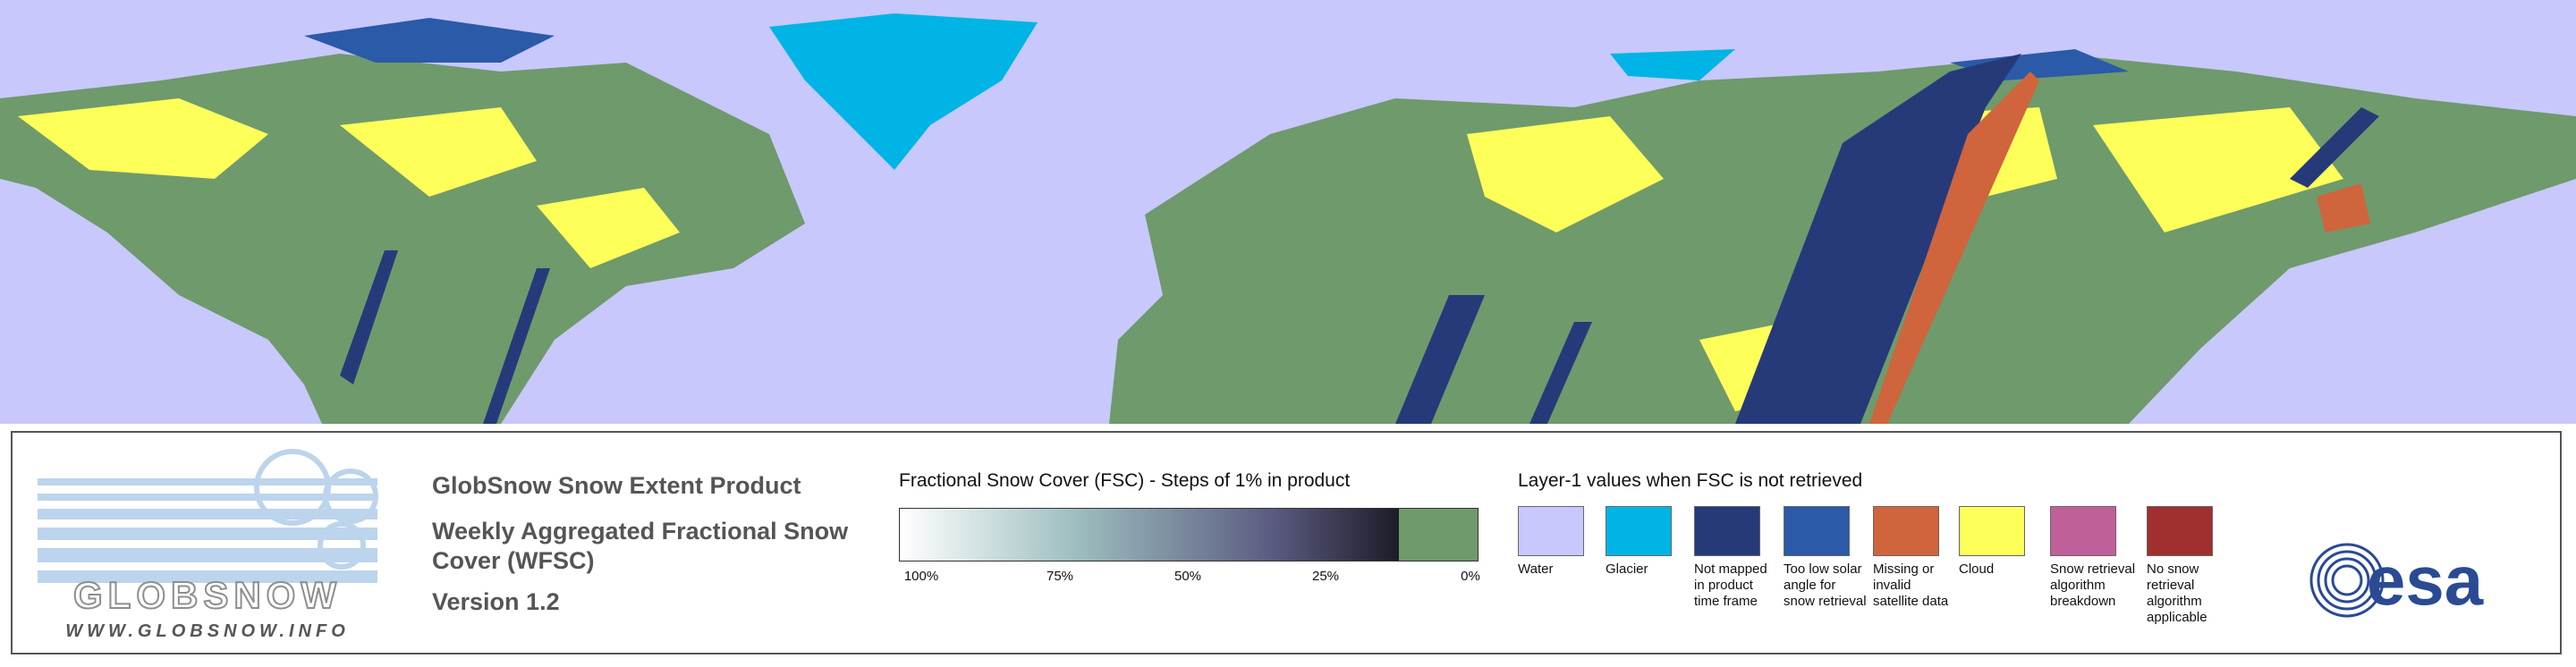  I want to click on layer1-title: Layer-1 values when FSC is not retrieved, so click(1690, 480).